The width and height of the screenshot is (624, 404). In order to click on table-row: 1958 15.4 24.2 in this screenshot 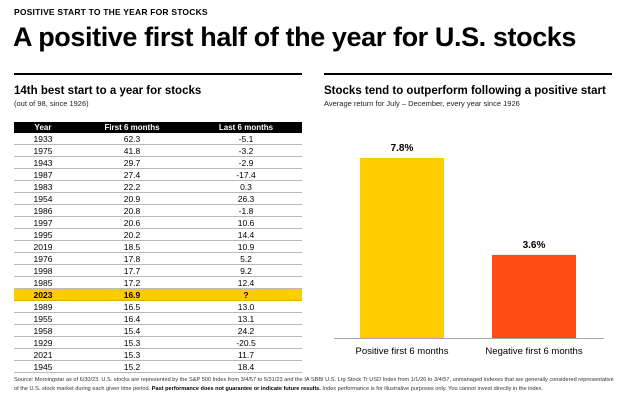, I will do `click(158, 331)`.